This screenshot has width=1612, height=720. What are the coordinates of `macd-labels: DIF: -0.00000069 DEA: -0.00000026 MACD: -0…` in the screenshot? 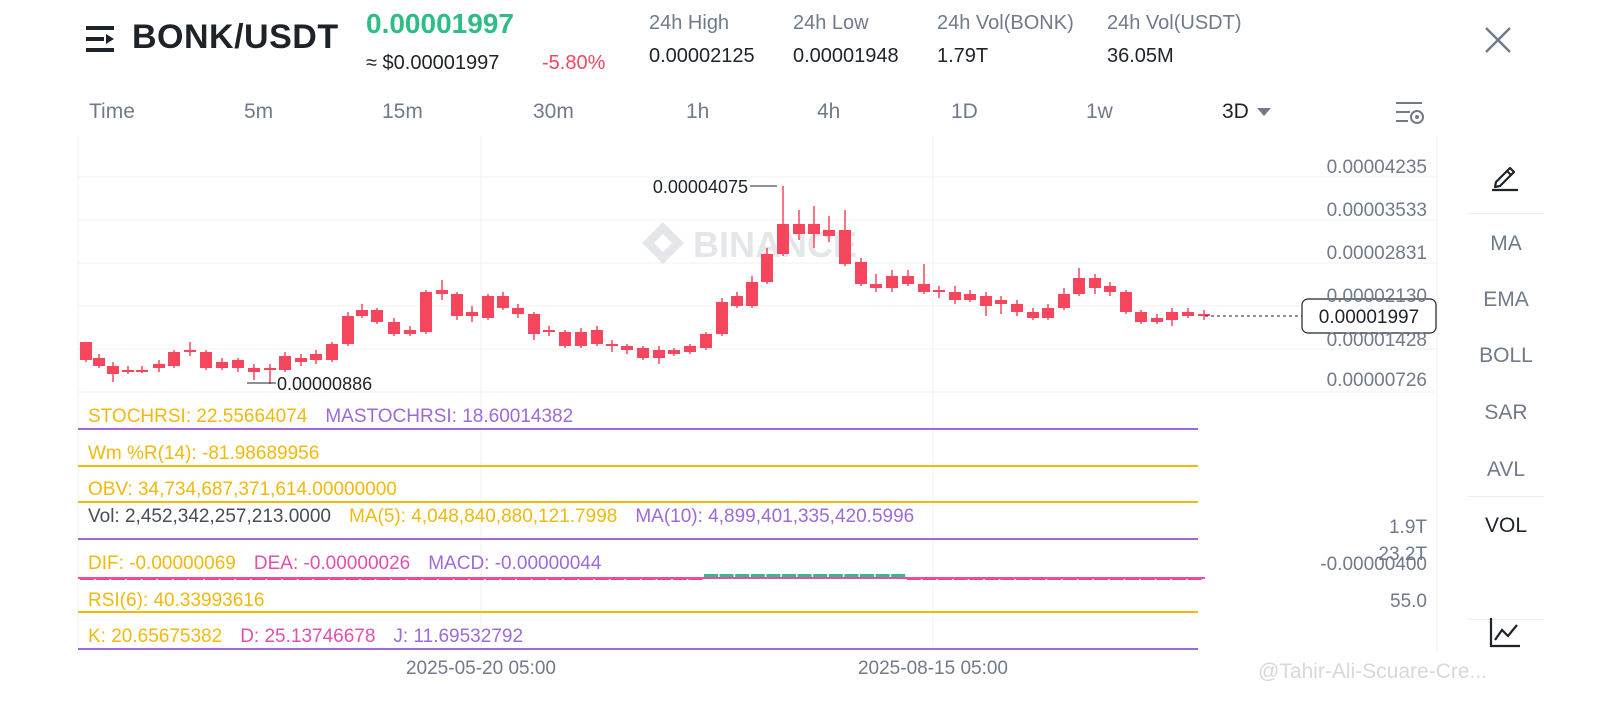 It's located at (353, 564).